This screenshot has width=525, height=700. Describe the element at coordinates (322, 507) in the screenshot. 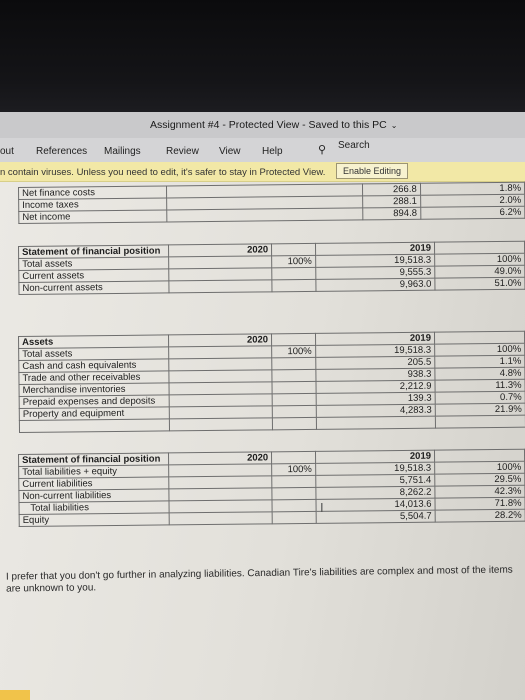

I see `text-cursor-icon: I` at that location.